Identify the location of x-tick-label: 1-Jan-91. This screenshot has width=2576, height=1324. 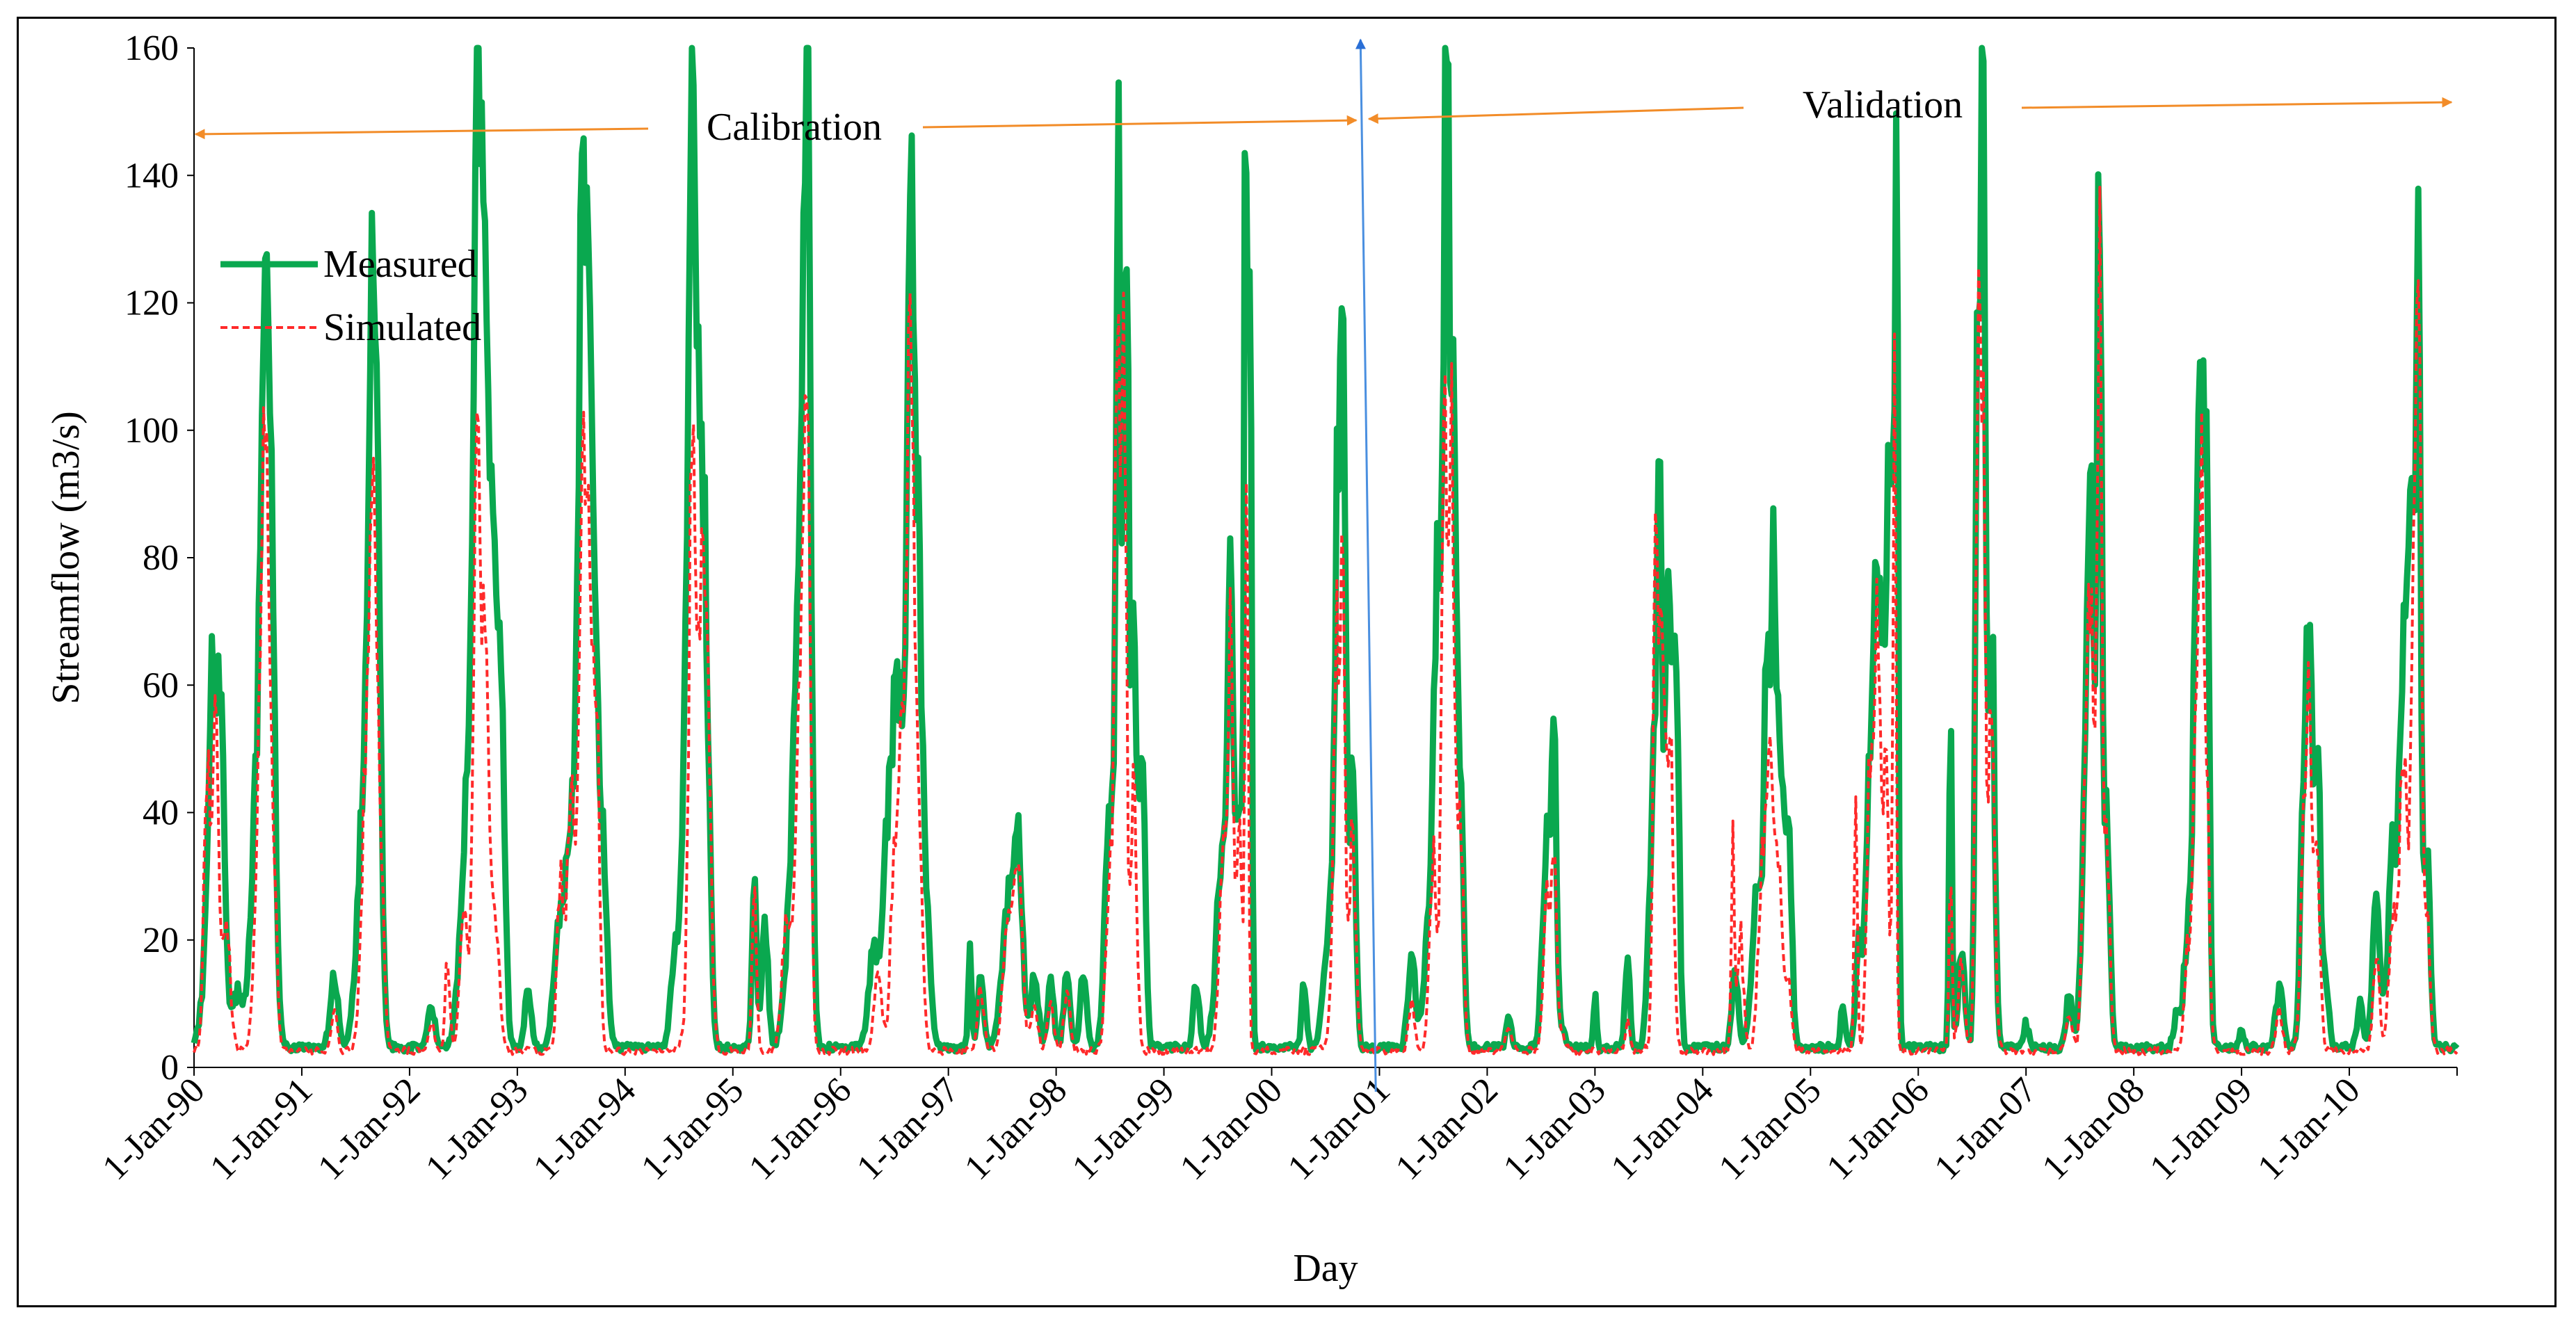
(261, 1129).